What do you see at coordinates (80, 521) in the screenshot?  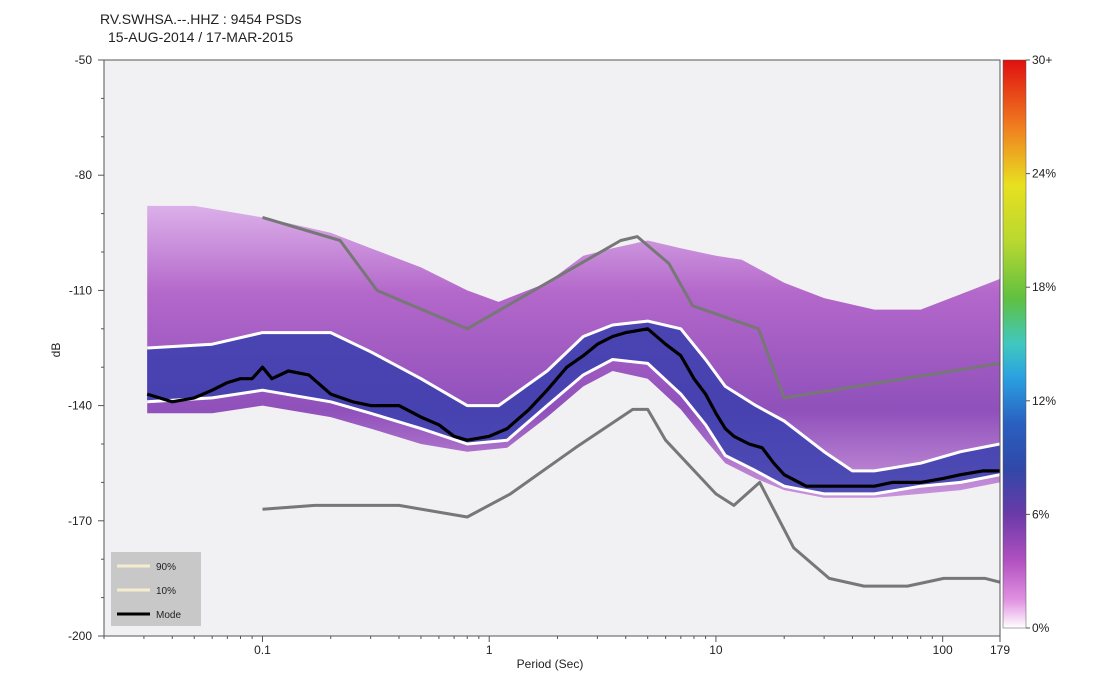 I see `y-tick-label: -170` at bounding box center [80, 521].